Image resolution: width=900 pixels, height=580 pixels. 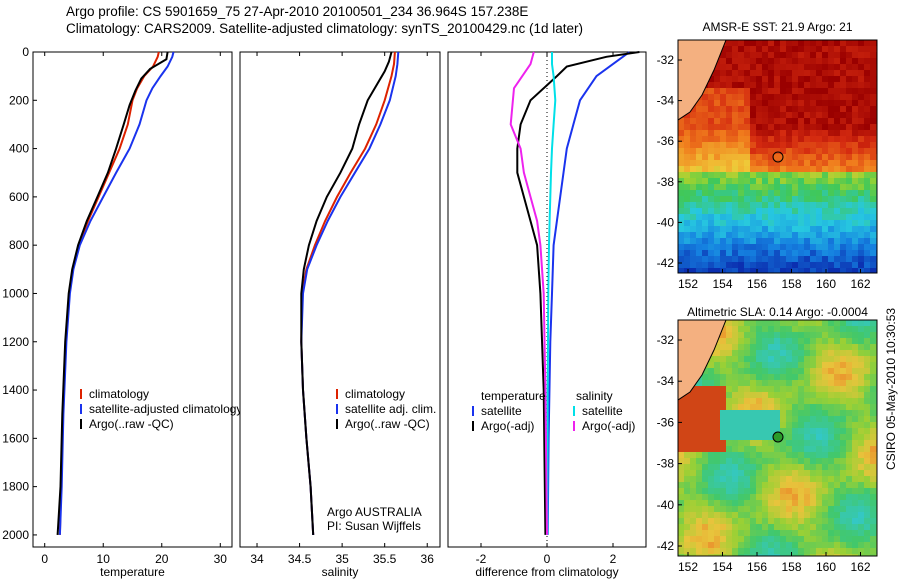 I want to click on difference-xtick-label: 0, so click(x=547, y=559).